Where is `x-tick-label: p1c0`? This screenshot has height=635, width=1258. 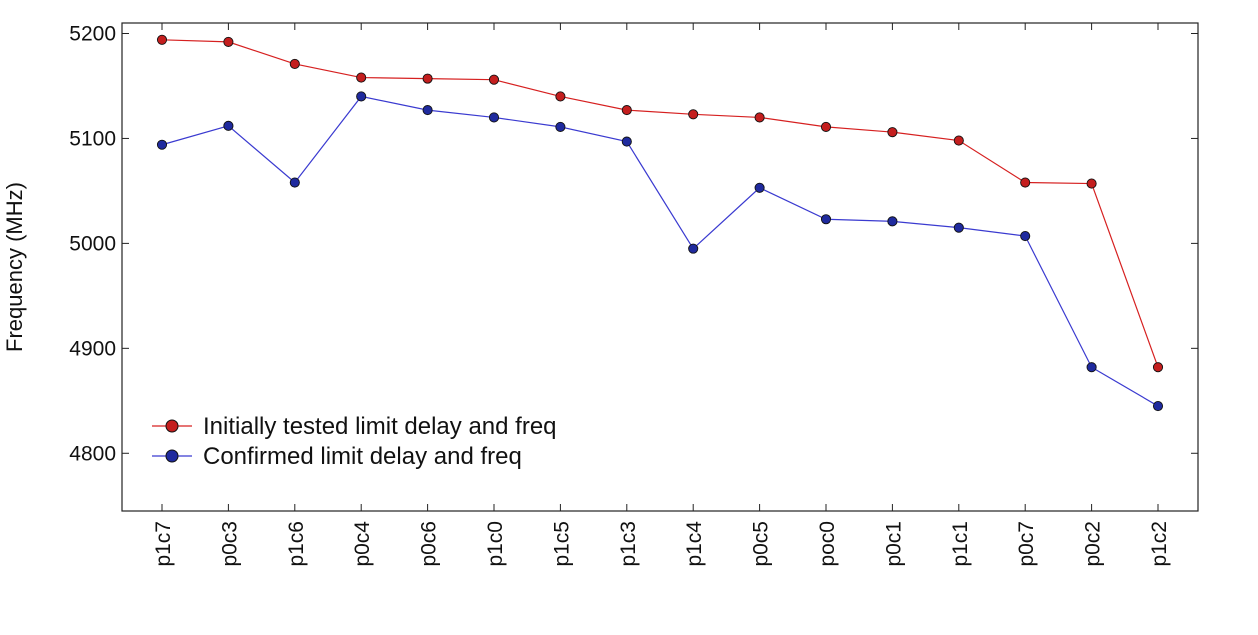 x-tick-label: p1c0 is located at coordinates (495, 544).